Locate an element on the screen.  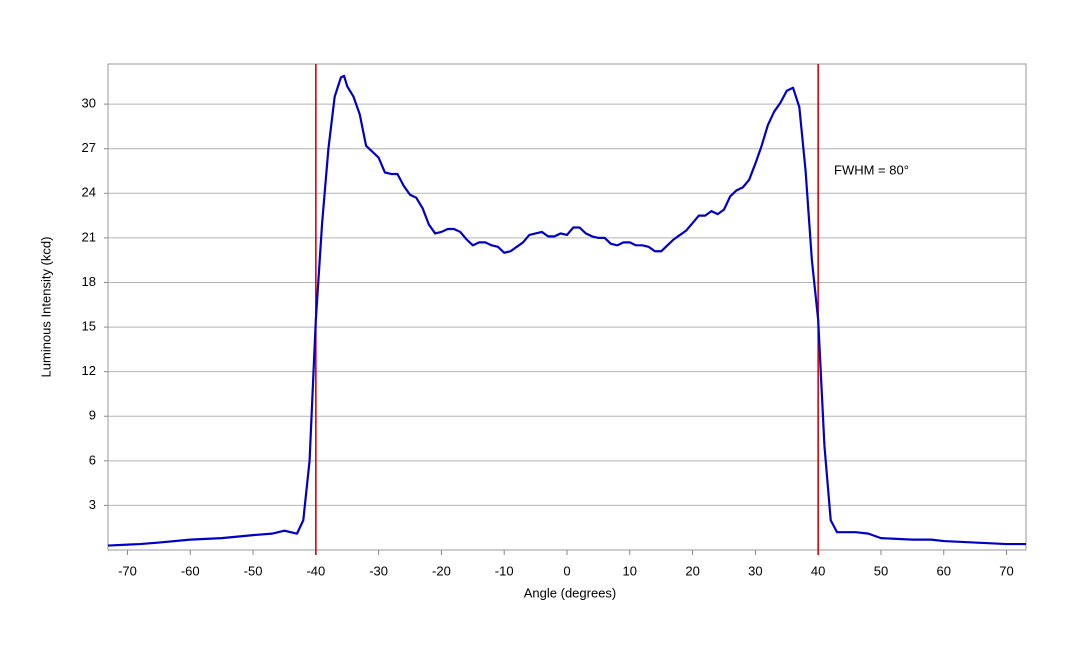
y-tick-label: 27 is located at coordinates (89, 147).